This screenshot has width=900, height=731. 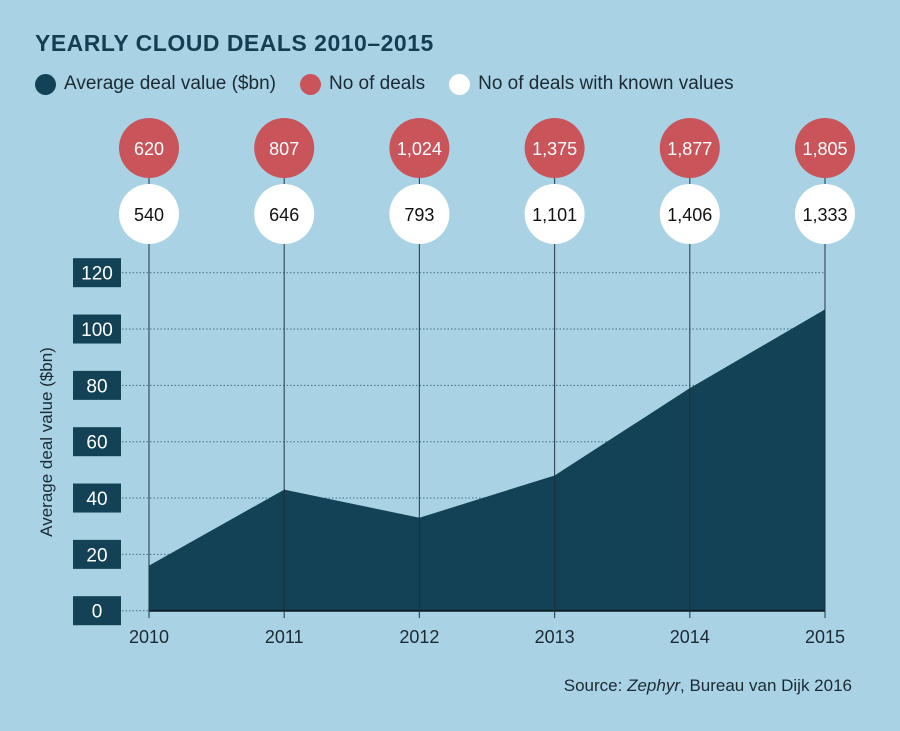 What do you see at coordinates (149, 637) in the screenshot?
I see `x-tick-label: 2010` at bounding box center [149, 637].